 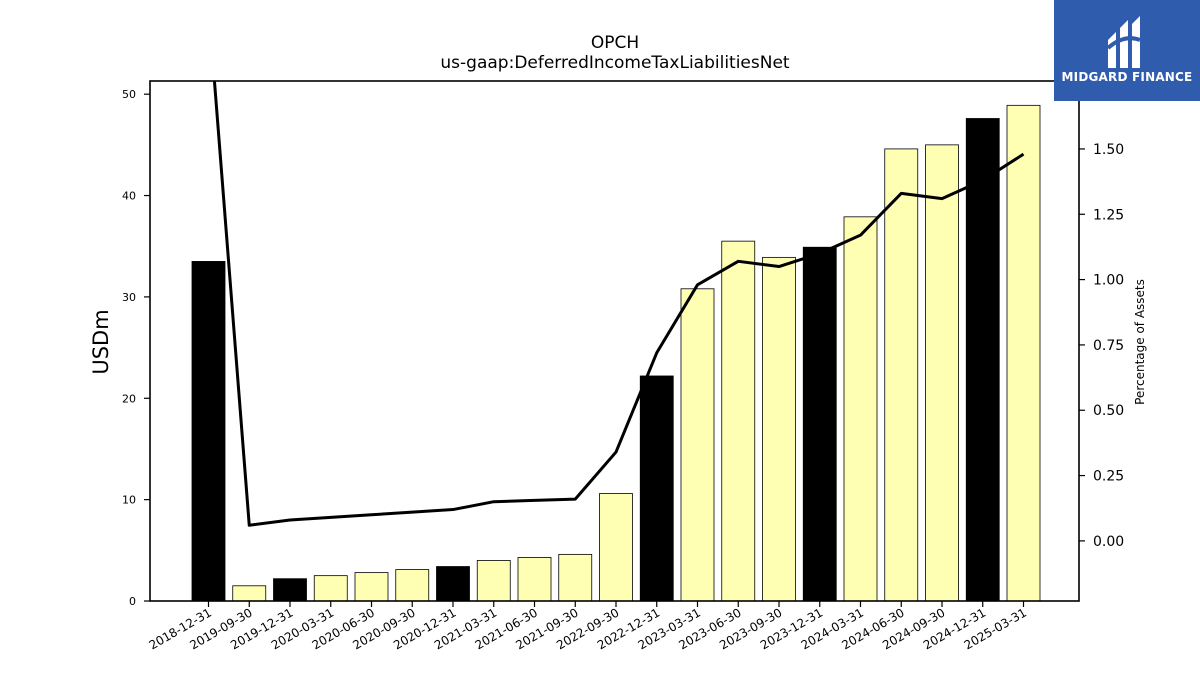 I want to click on y2-tick-label: 0.50, so click(x=1108, y=411).